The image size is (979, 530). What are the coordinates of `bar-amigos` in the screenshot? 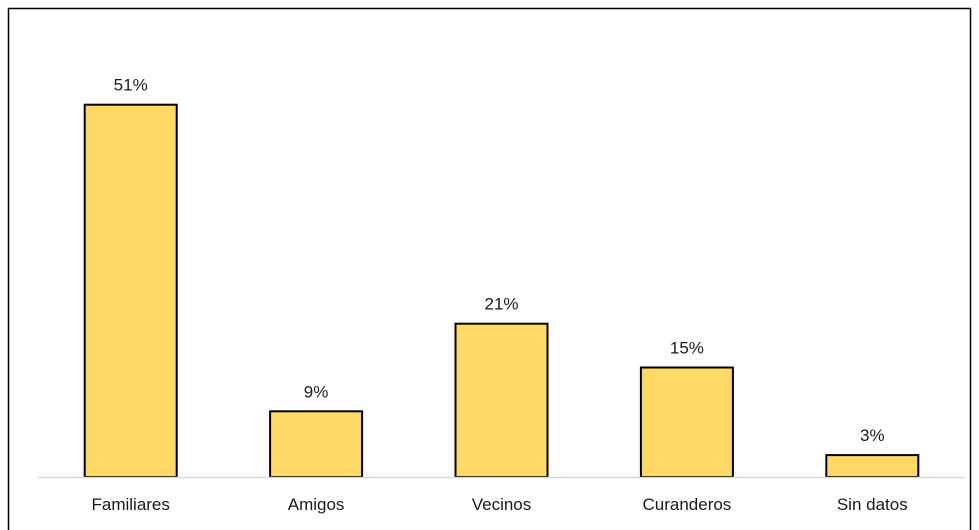 It's located at (316, 444).